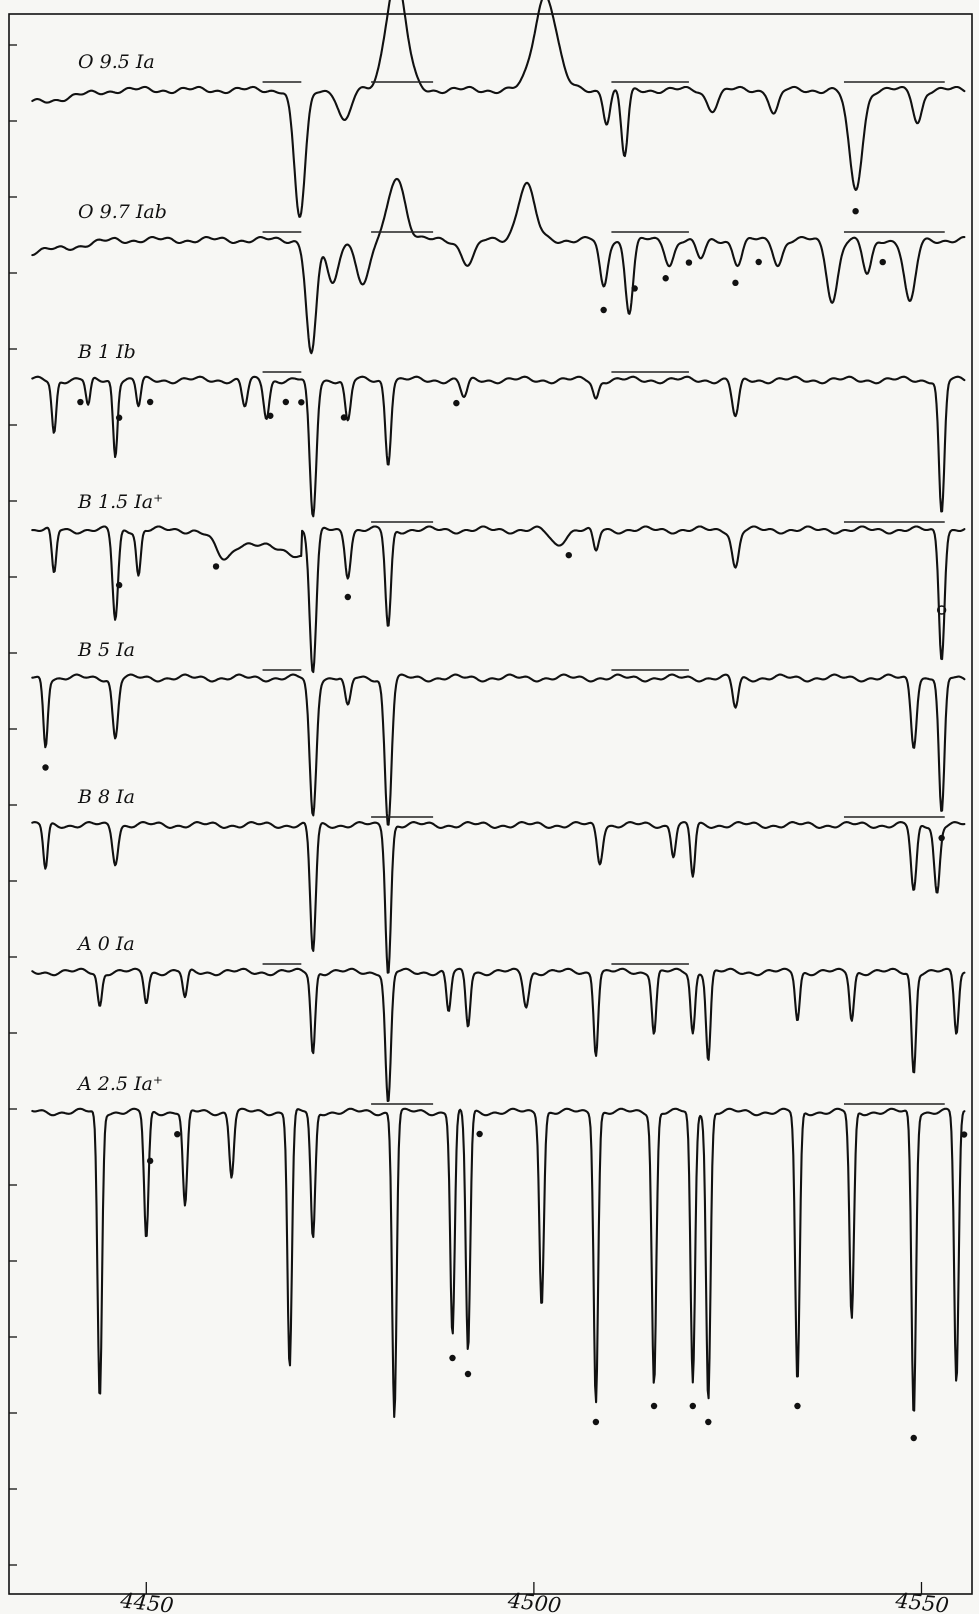  Describe the element at coordinates (106, 650) in the screenshot. I see `series-label: B 5 Ia` at that location.